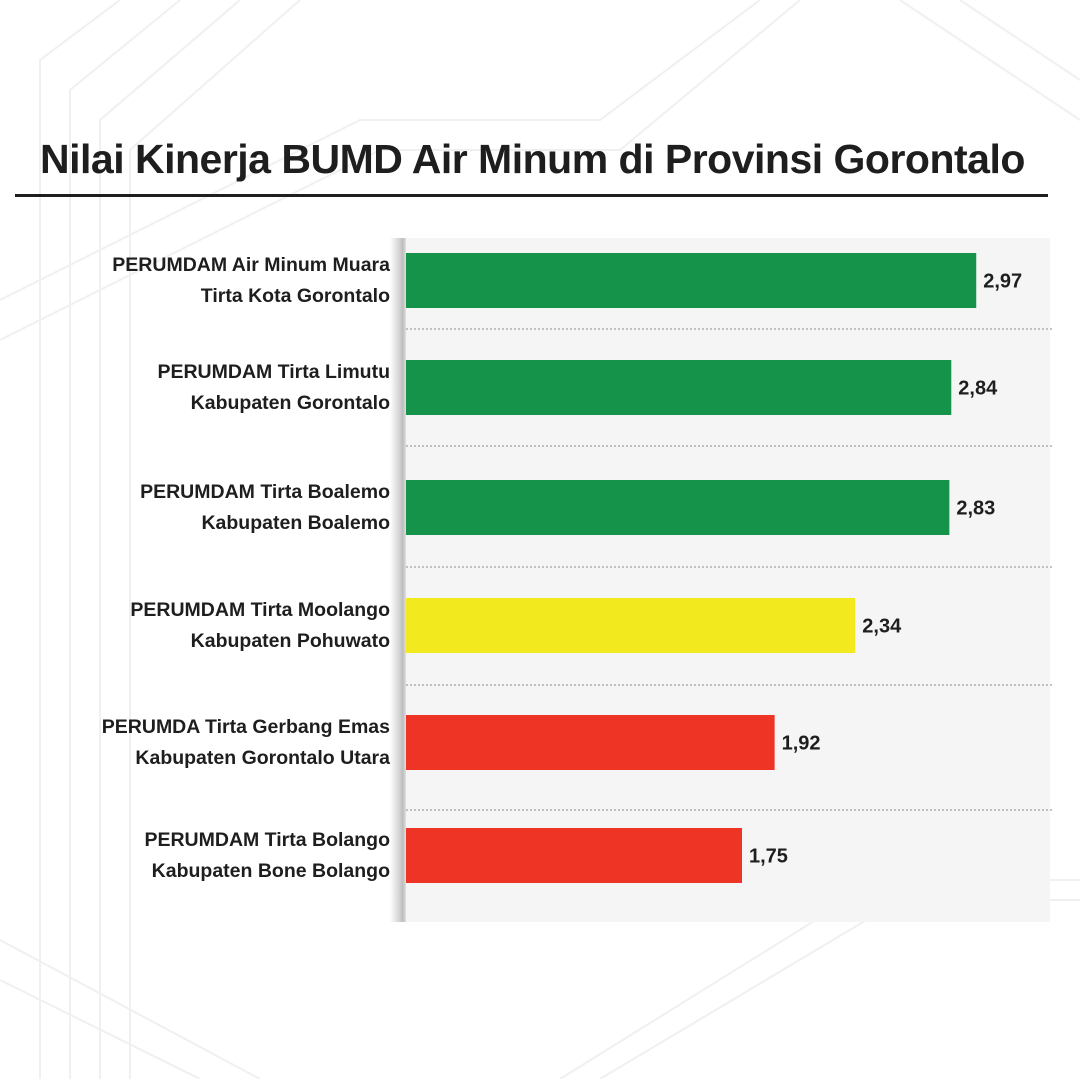  I want to click on y-axis-line, so click(398, 580).